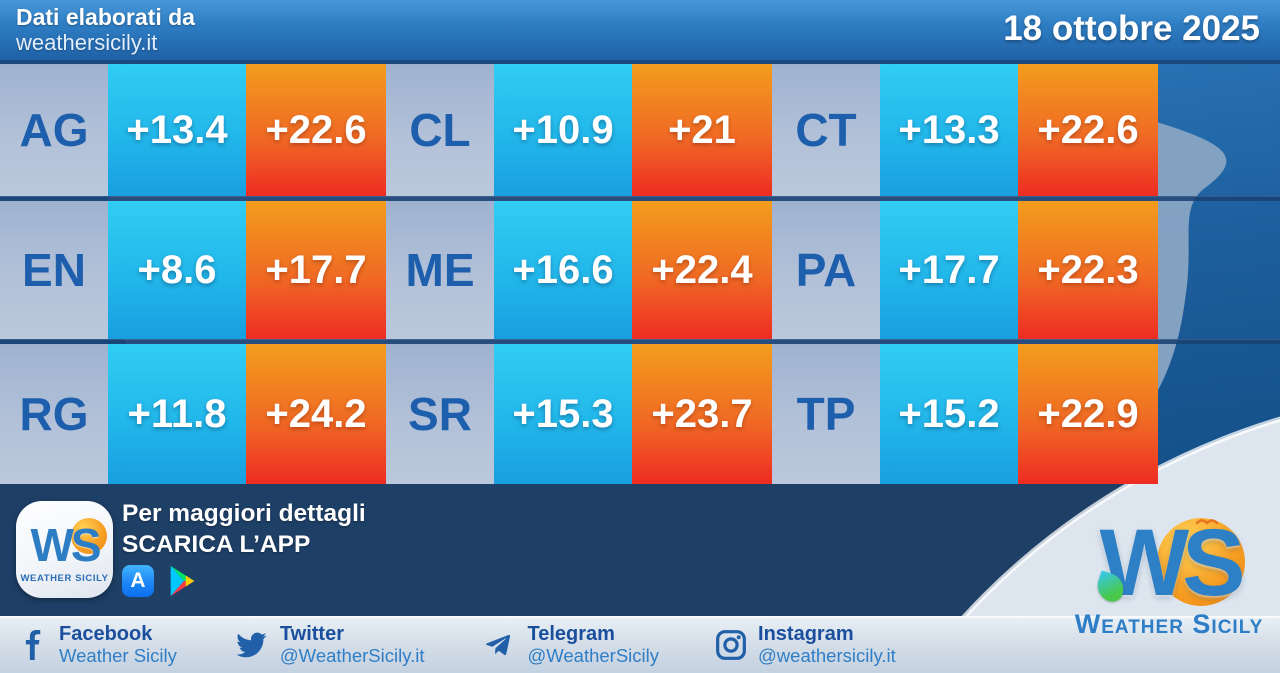 The height and width of the screenshot is (673, 1280). What do you see at coordinates (316, 130) in the screenshot?
I see `max-temp-ag: +22.6` at bounding box center [316, 130].